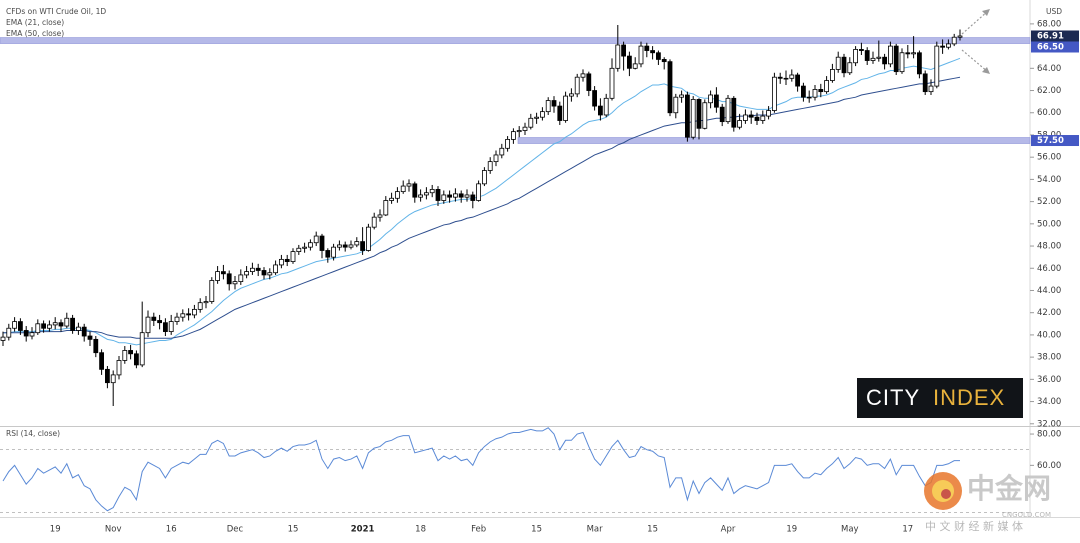 This screenshot has width=1080, height=543. I want to click on y-tick-label: 48.00, so click(1049, 247).